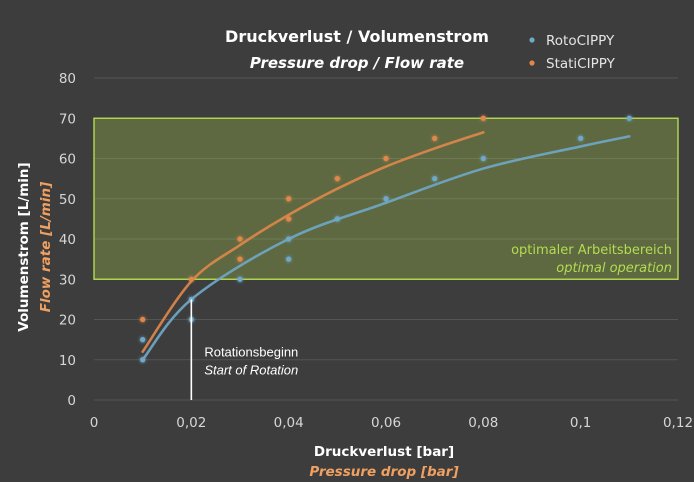 This screenshot has height=482, width=694. I want to click on x-axis-label-sub: Pressure drop [bar], so click(384, 472).